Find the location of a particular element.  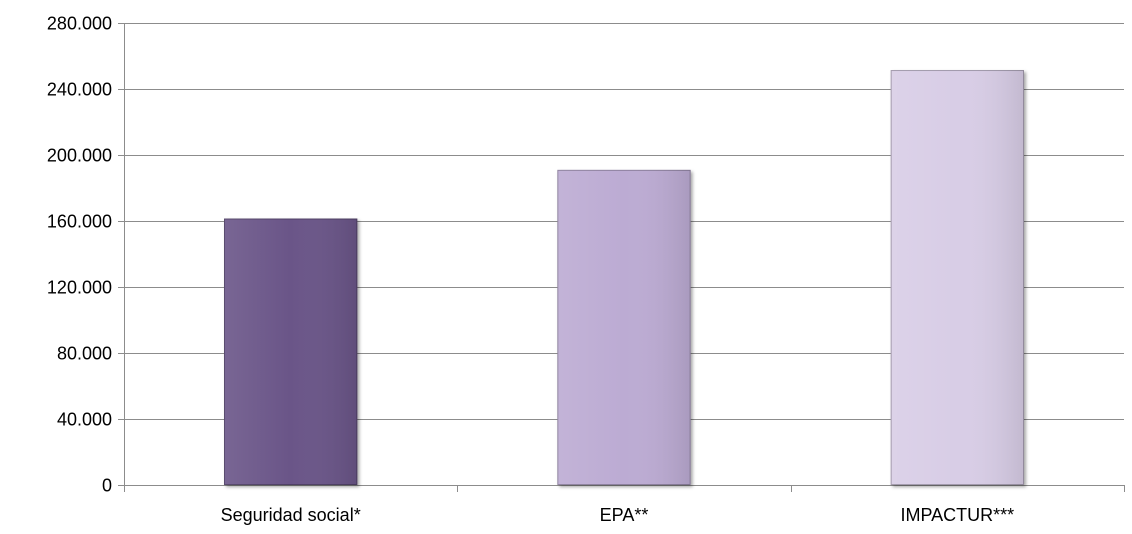

x-tick-labels: Seguridad social* EPA** IMPACTUR*** is located at coordinates (618, 515).